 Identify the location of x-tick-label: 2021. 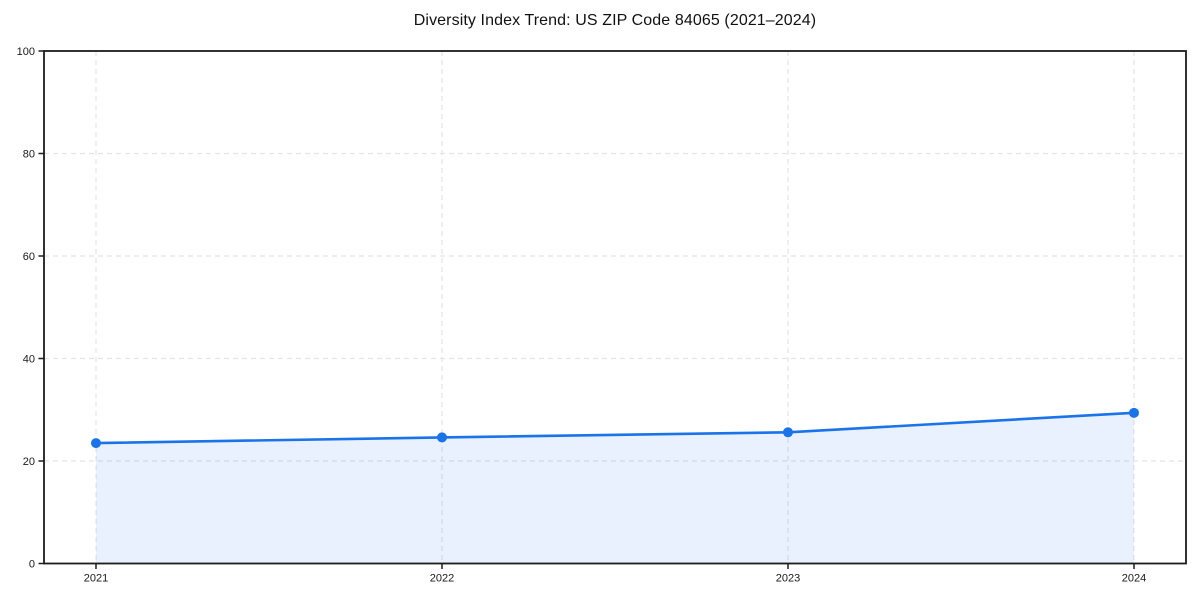
(96, 579).